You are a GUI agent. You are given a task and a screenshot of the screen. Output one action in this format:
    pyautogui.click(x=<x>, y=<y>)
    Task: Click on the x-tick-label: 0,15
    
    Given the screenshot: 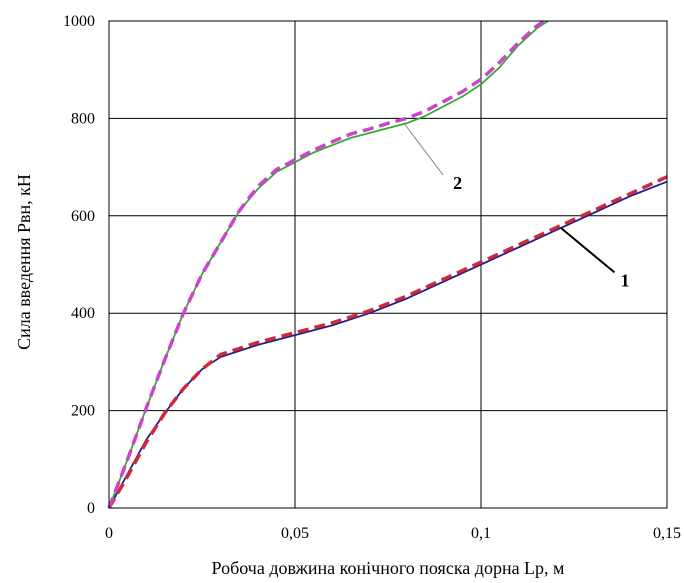 What is the action you would take?
    pyautogui.click(x=667, y=533)
    